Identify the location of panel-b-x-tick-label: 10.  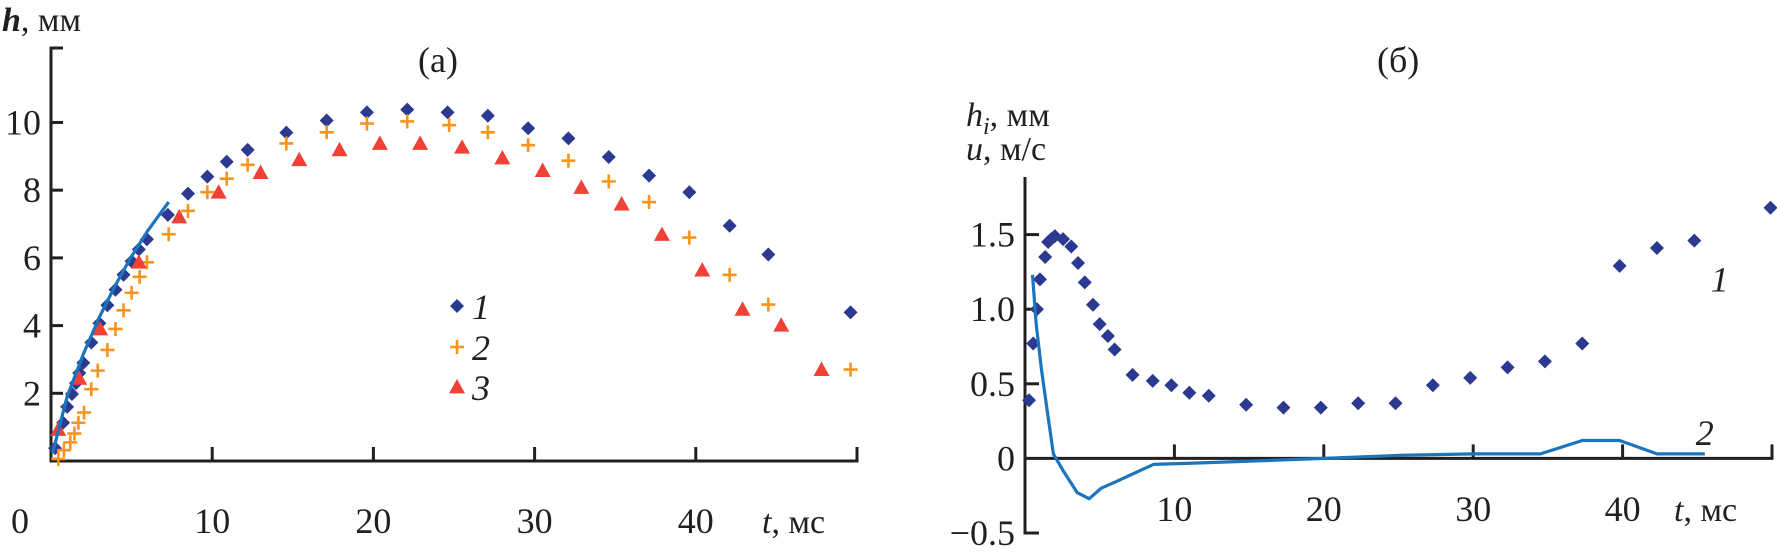
(1174, 509).